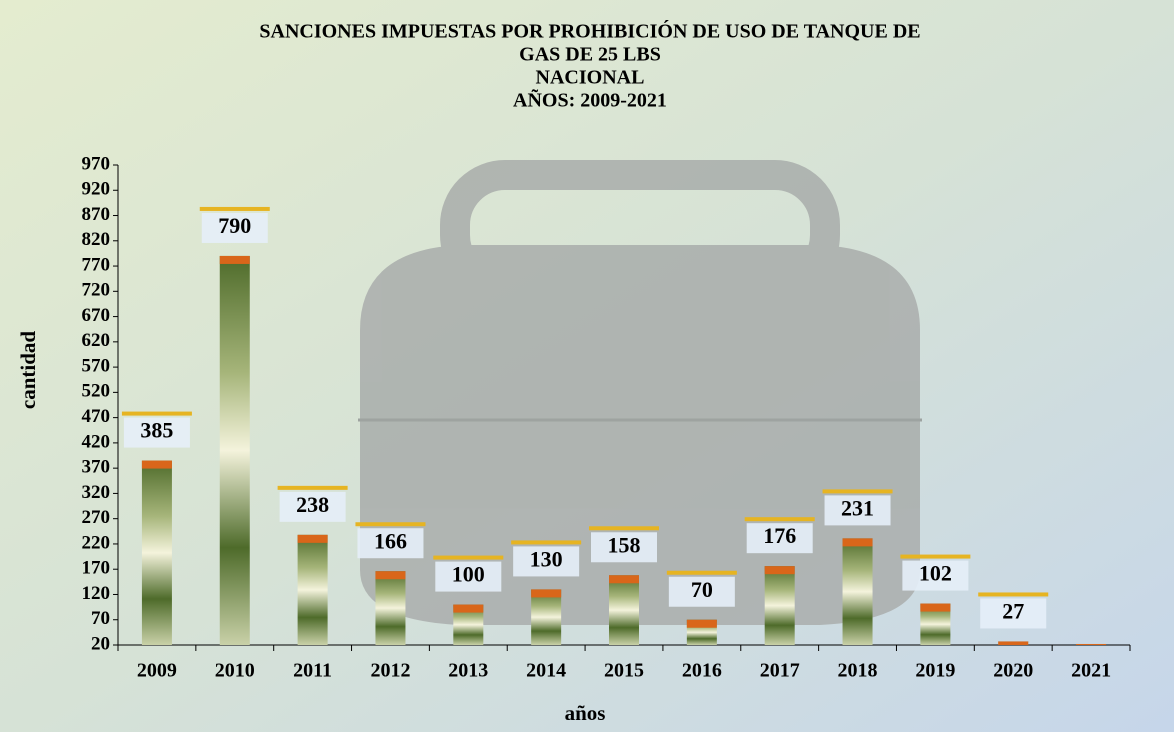 The height and width of the screenshot is (737, 1174). What do you see at coordinates (312, 671) in the screenshot?
I see `x-tick-label: 2011` at bounding box center [312, 671].